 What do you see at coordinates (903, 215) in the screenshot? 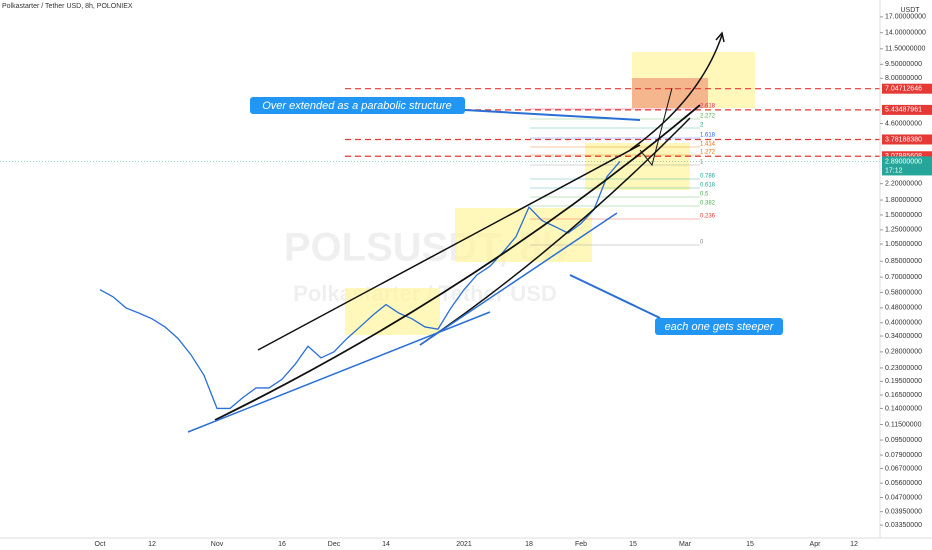
I see `y-tick-label: 1.50000000` at bounding box center [903, 215].